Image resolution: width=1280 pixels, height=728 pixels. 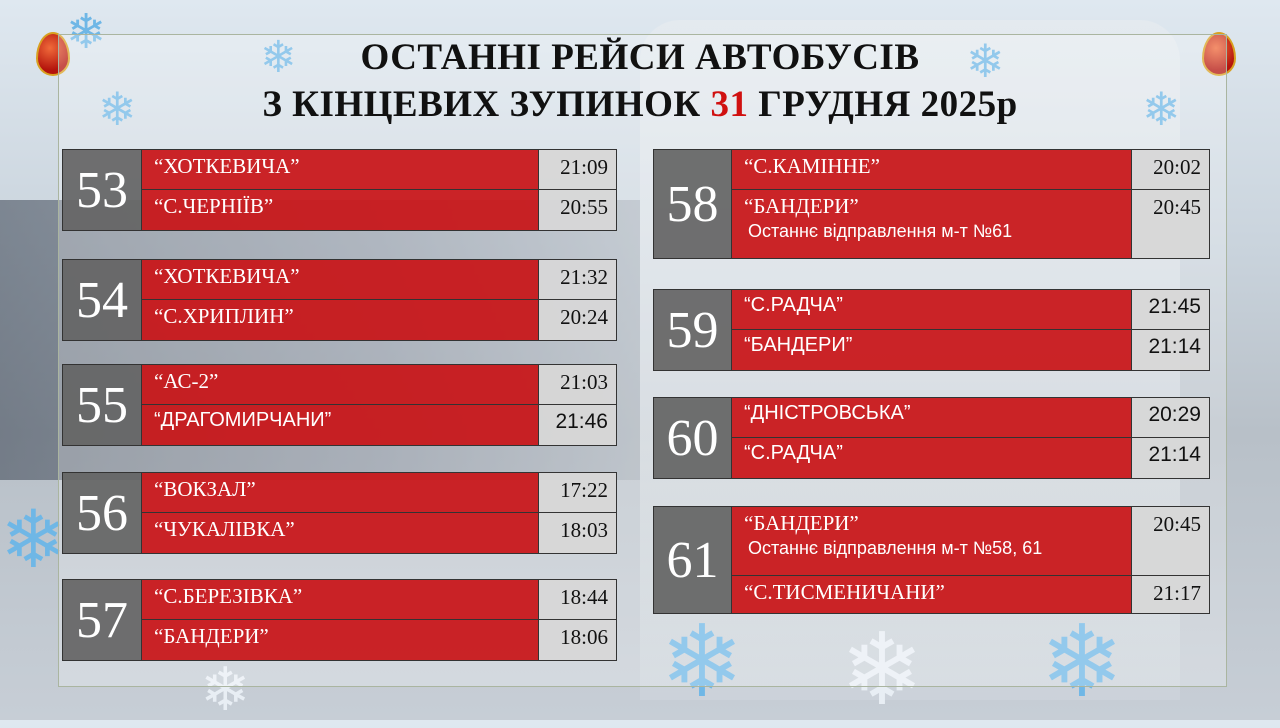 I want to click on departure-time: 21:03, so click(x=577, y=384).